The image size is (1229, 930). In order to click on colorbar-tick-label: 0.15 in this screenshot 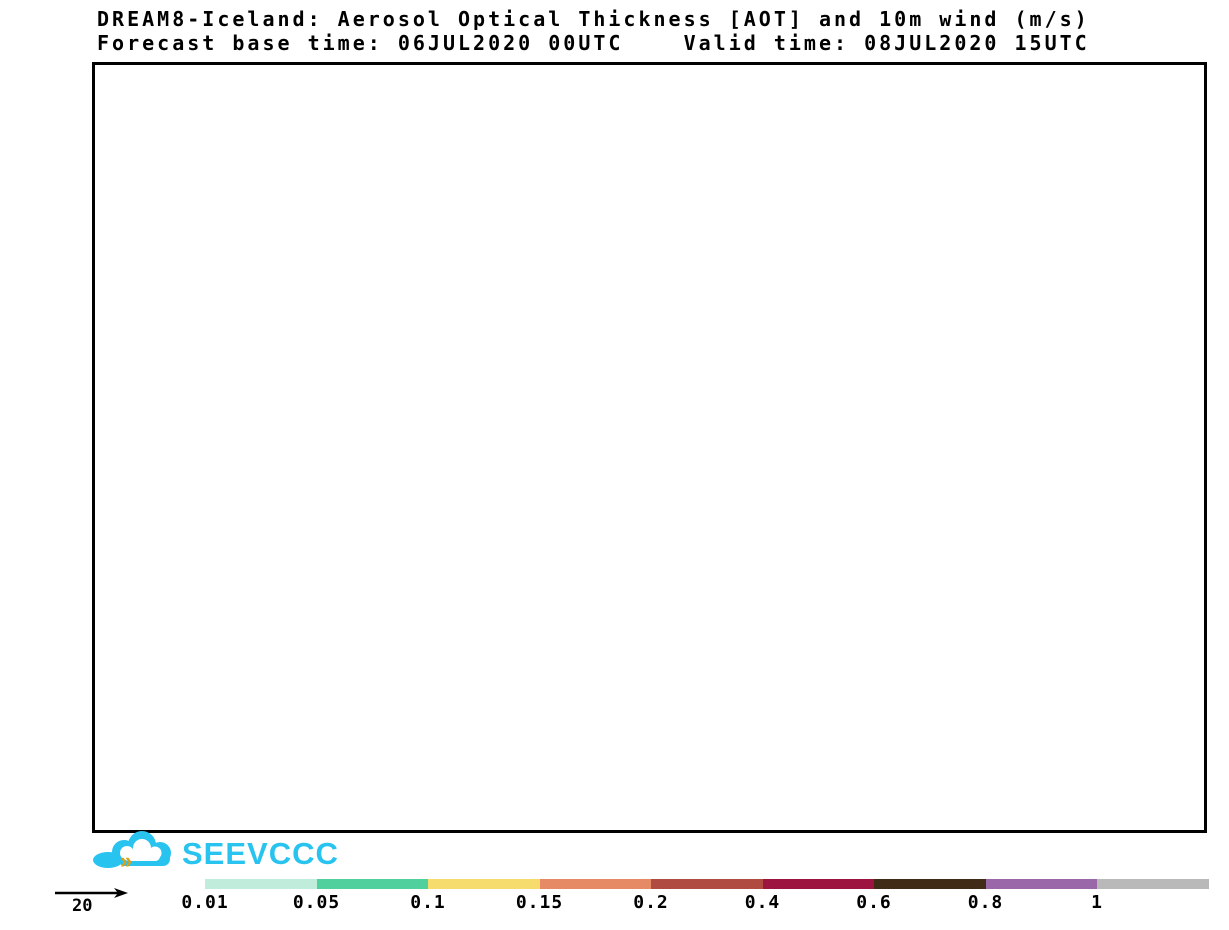, I will do `click(539, 902)`.